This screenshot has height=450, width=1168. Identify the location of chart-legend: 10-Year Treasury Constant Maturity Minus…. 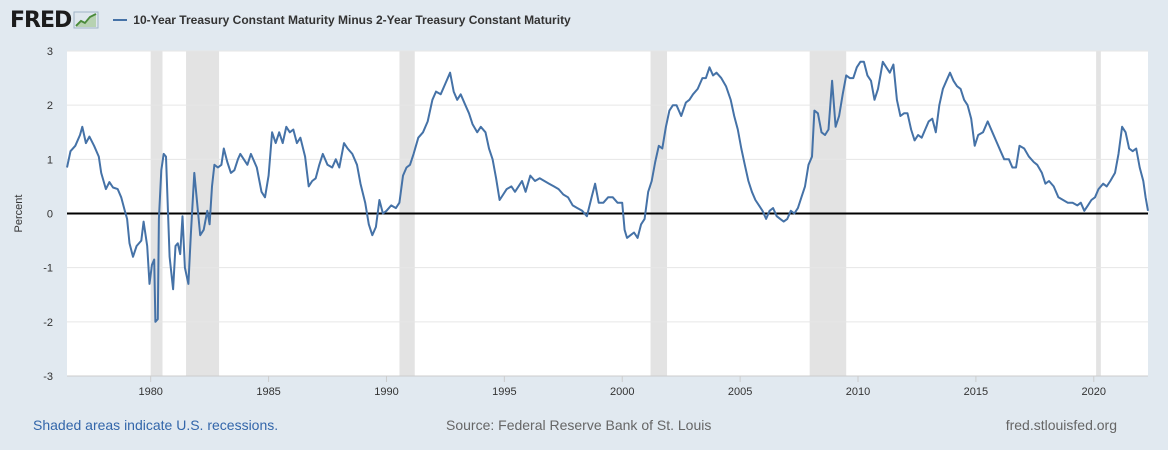
(342, 20).